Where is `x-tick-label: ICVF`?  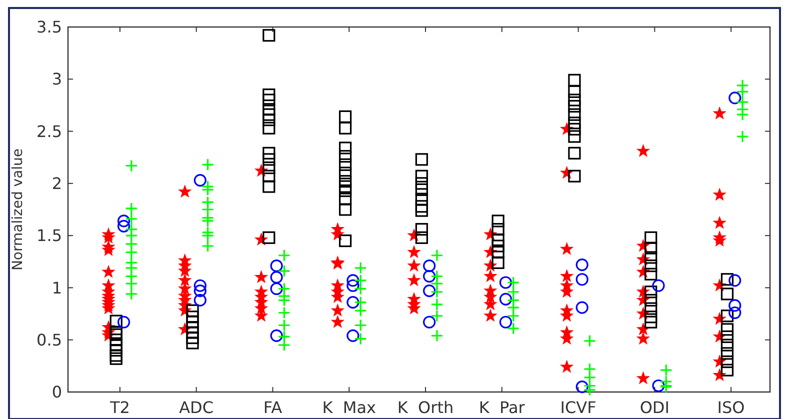 x-tick-label: ICVF is located at coordinates (578, 407).